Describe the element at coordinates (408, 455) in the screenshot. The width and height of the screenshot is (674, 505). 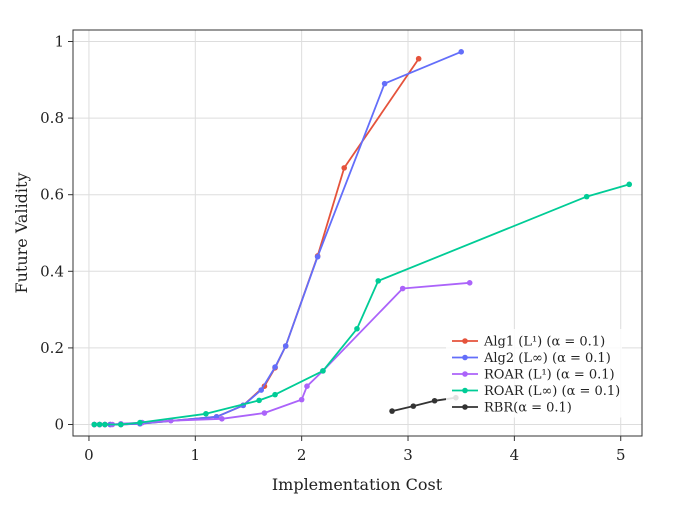
I see `x-tick-label: 3` at that location.